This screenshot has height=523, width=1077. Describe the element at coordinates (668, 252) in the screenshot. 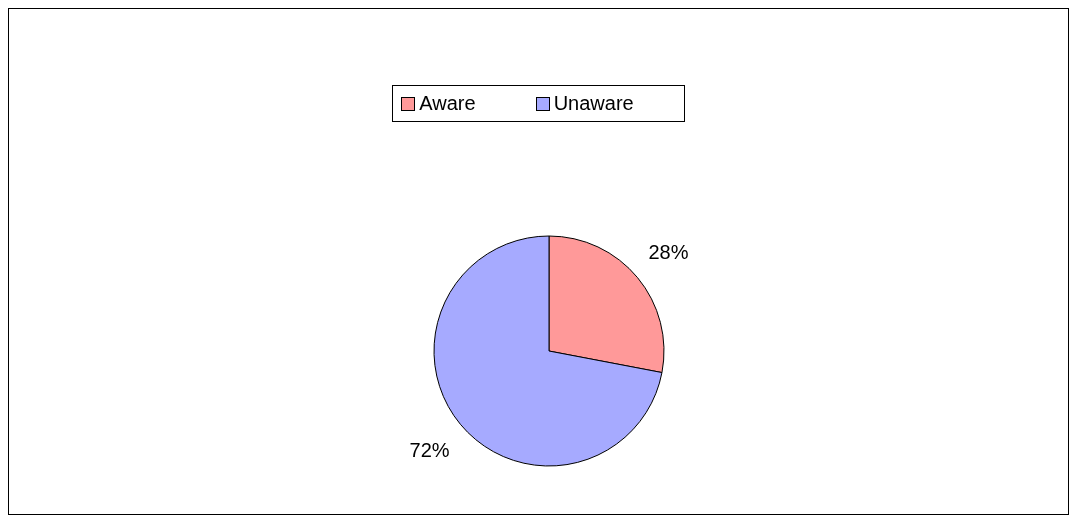

I see `data-label: 28%` at that location.